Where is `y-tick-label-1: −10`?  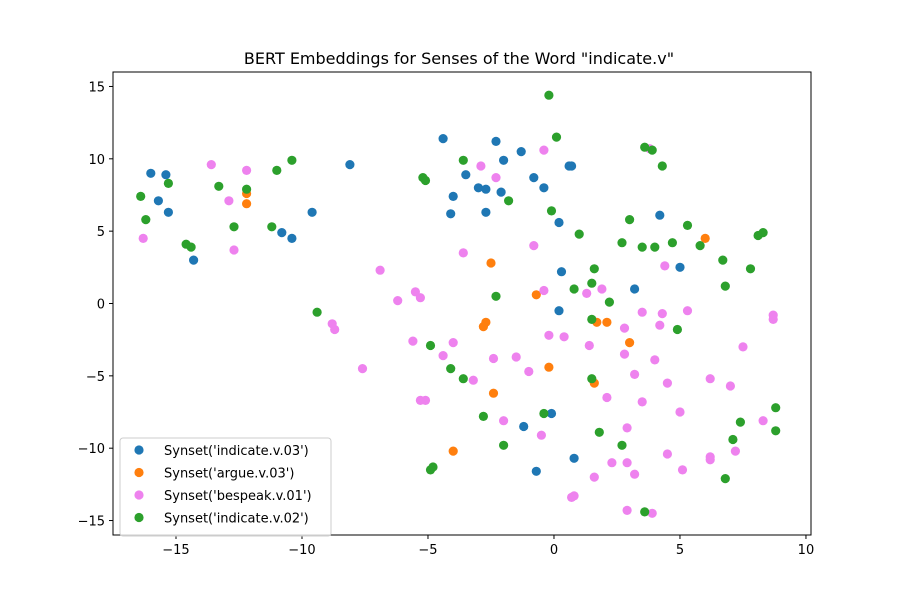 y-tick-label-1: −10 is located at coordinates (91, 449).